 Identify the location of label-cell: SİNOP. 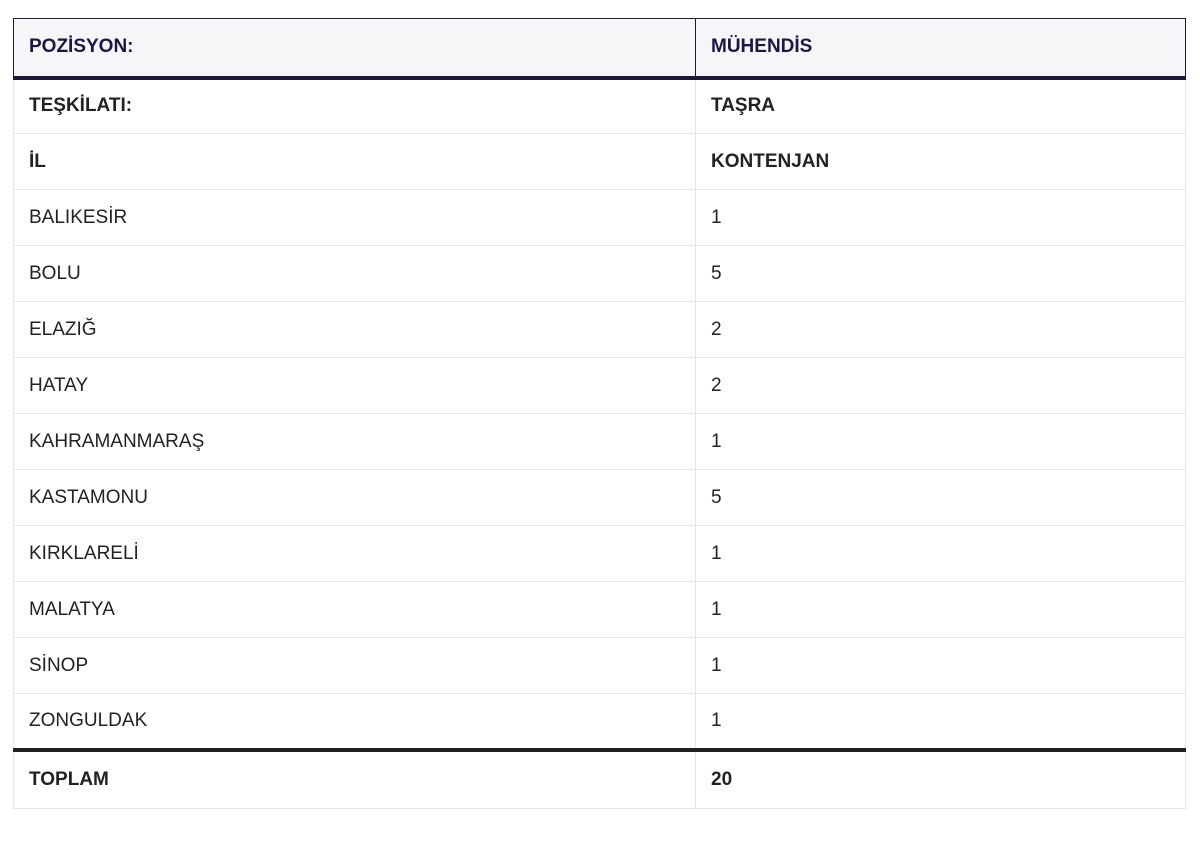
(354, 665).